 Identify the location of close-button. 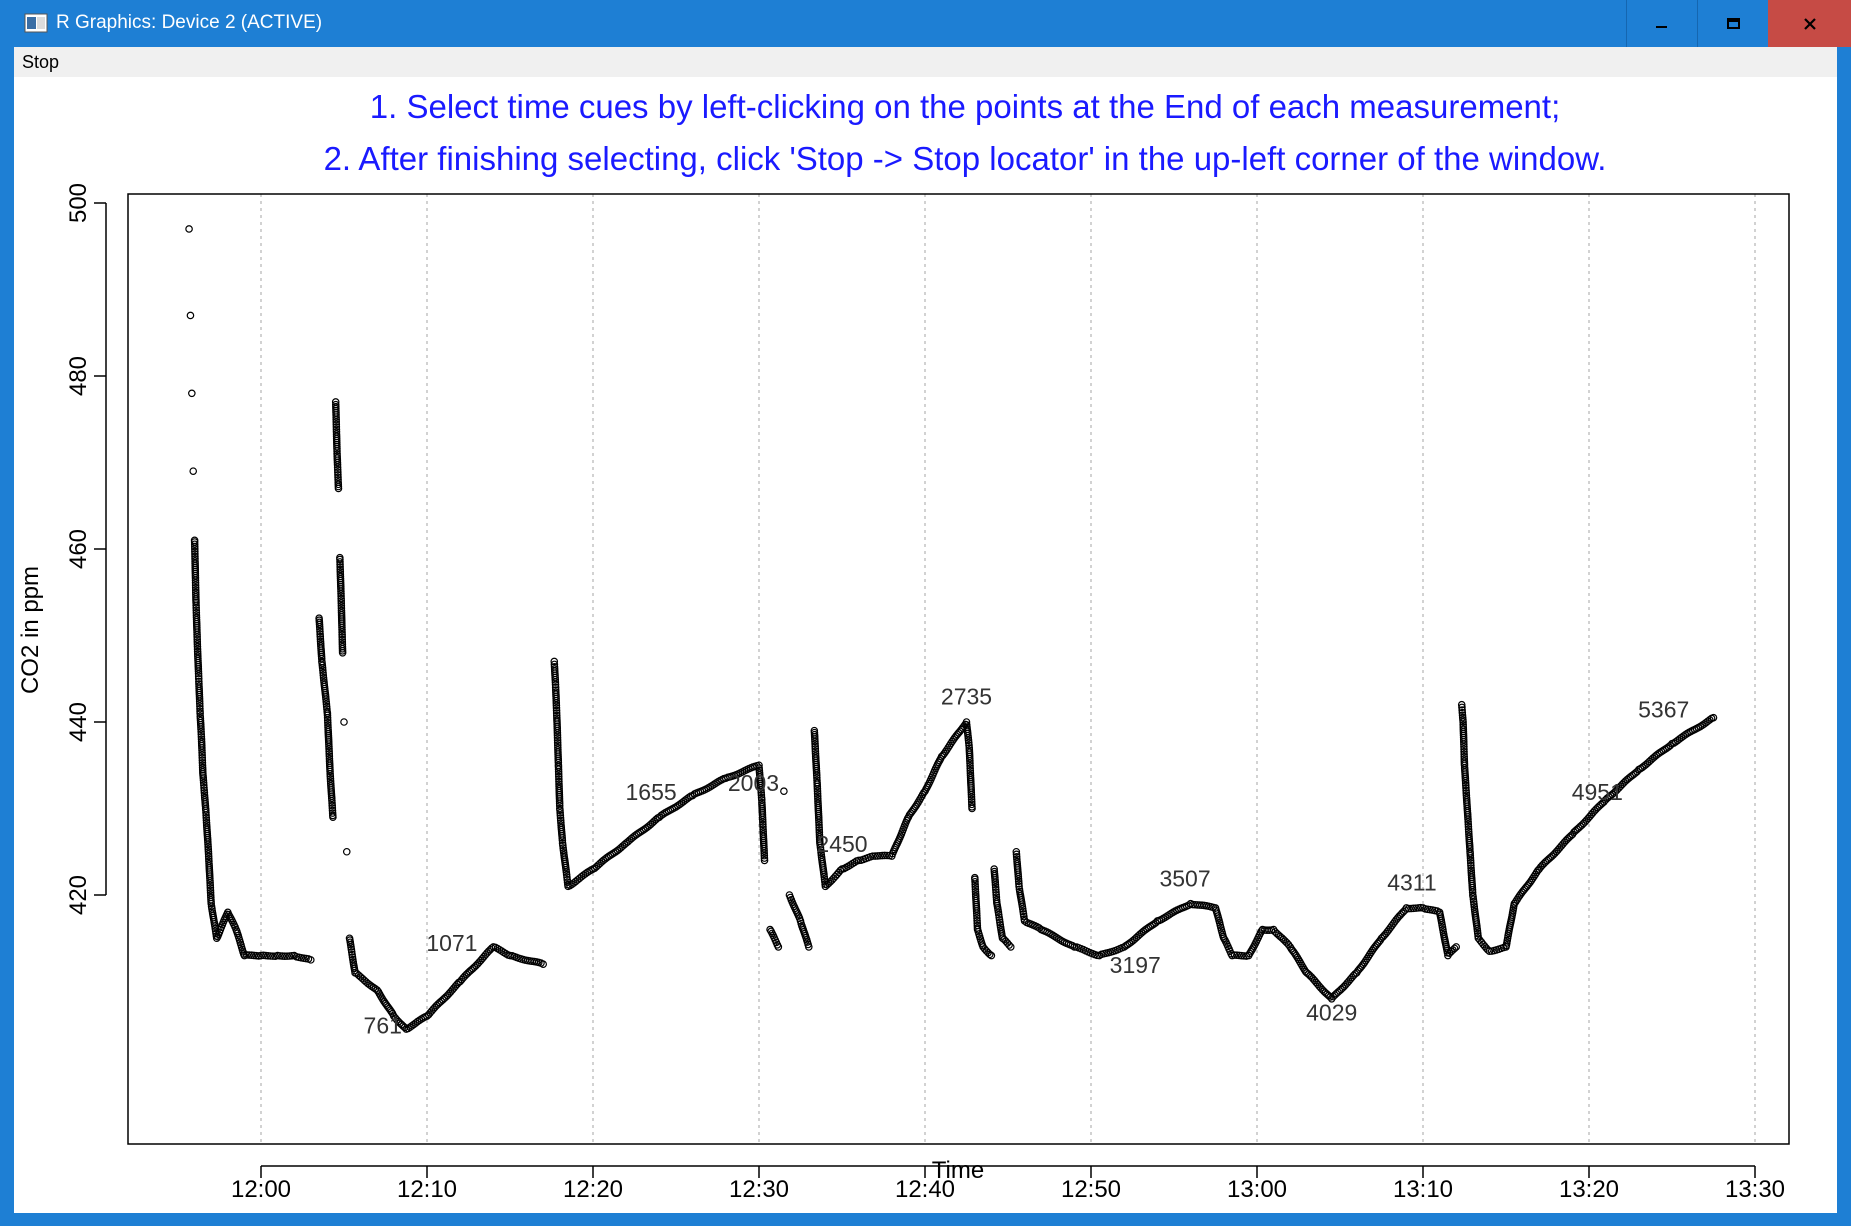
(1809, 23).